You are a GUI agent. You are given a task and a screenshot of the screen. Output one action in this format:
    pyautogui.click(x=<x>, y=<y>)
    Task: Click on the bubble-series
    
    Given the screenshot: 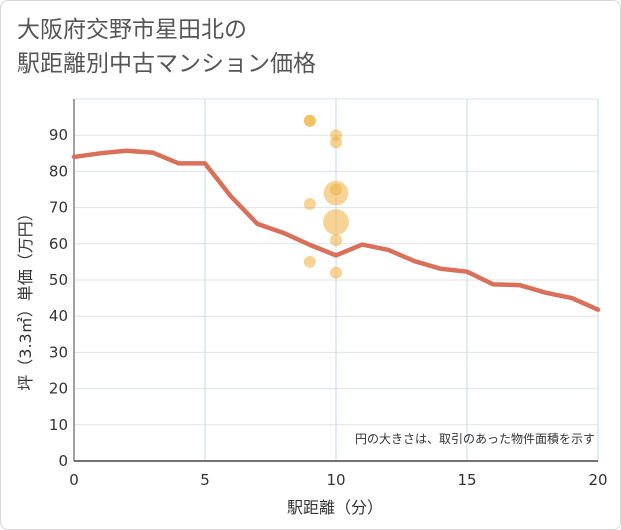 What is the action you would take?
    pyautogui.click(x=326, y=196)
    